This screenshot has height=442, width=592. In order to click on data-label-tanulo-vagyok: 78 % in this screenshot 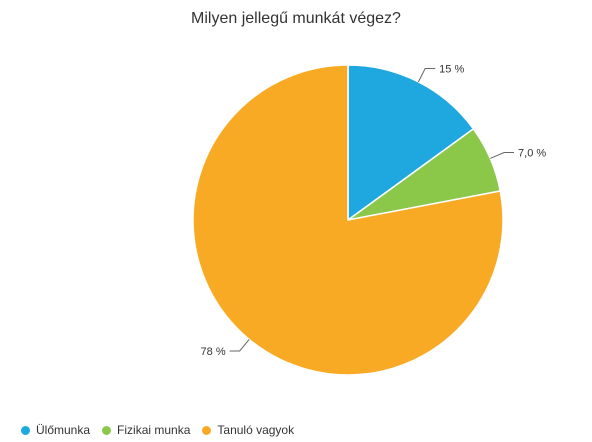, I will do `click(213, 352)`.